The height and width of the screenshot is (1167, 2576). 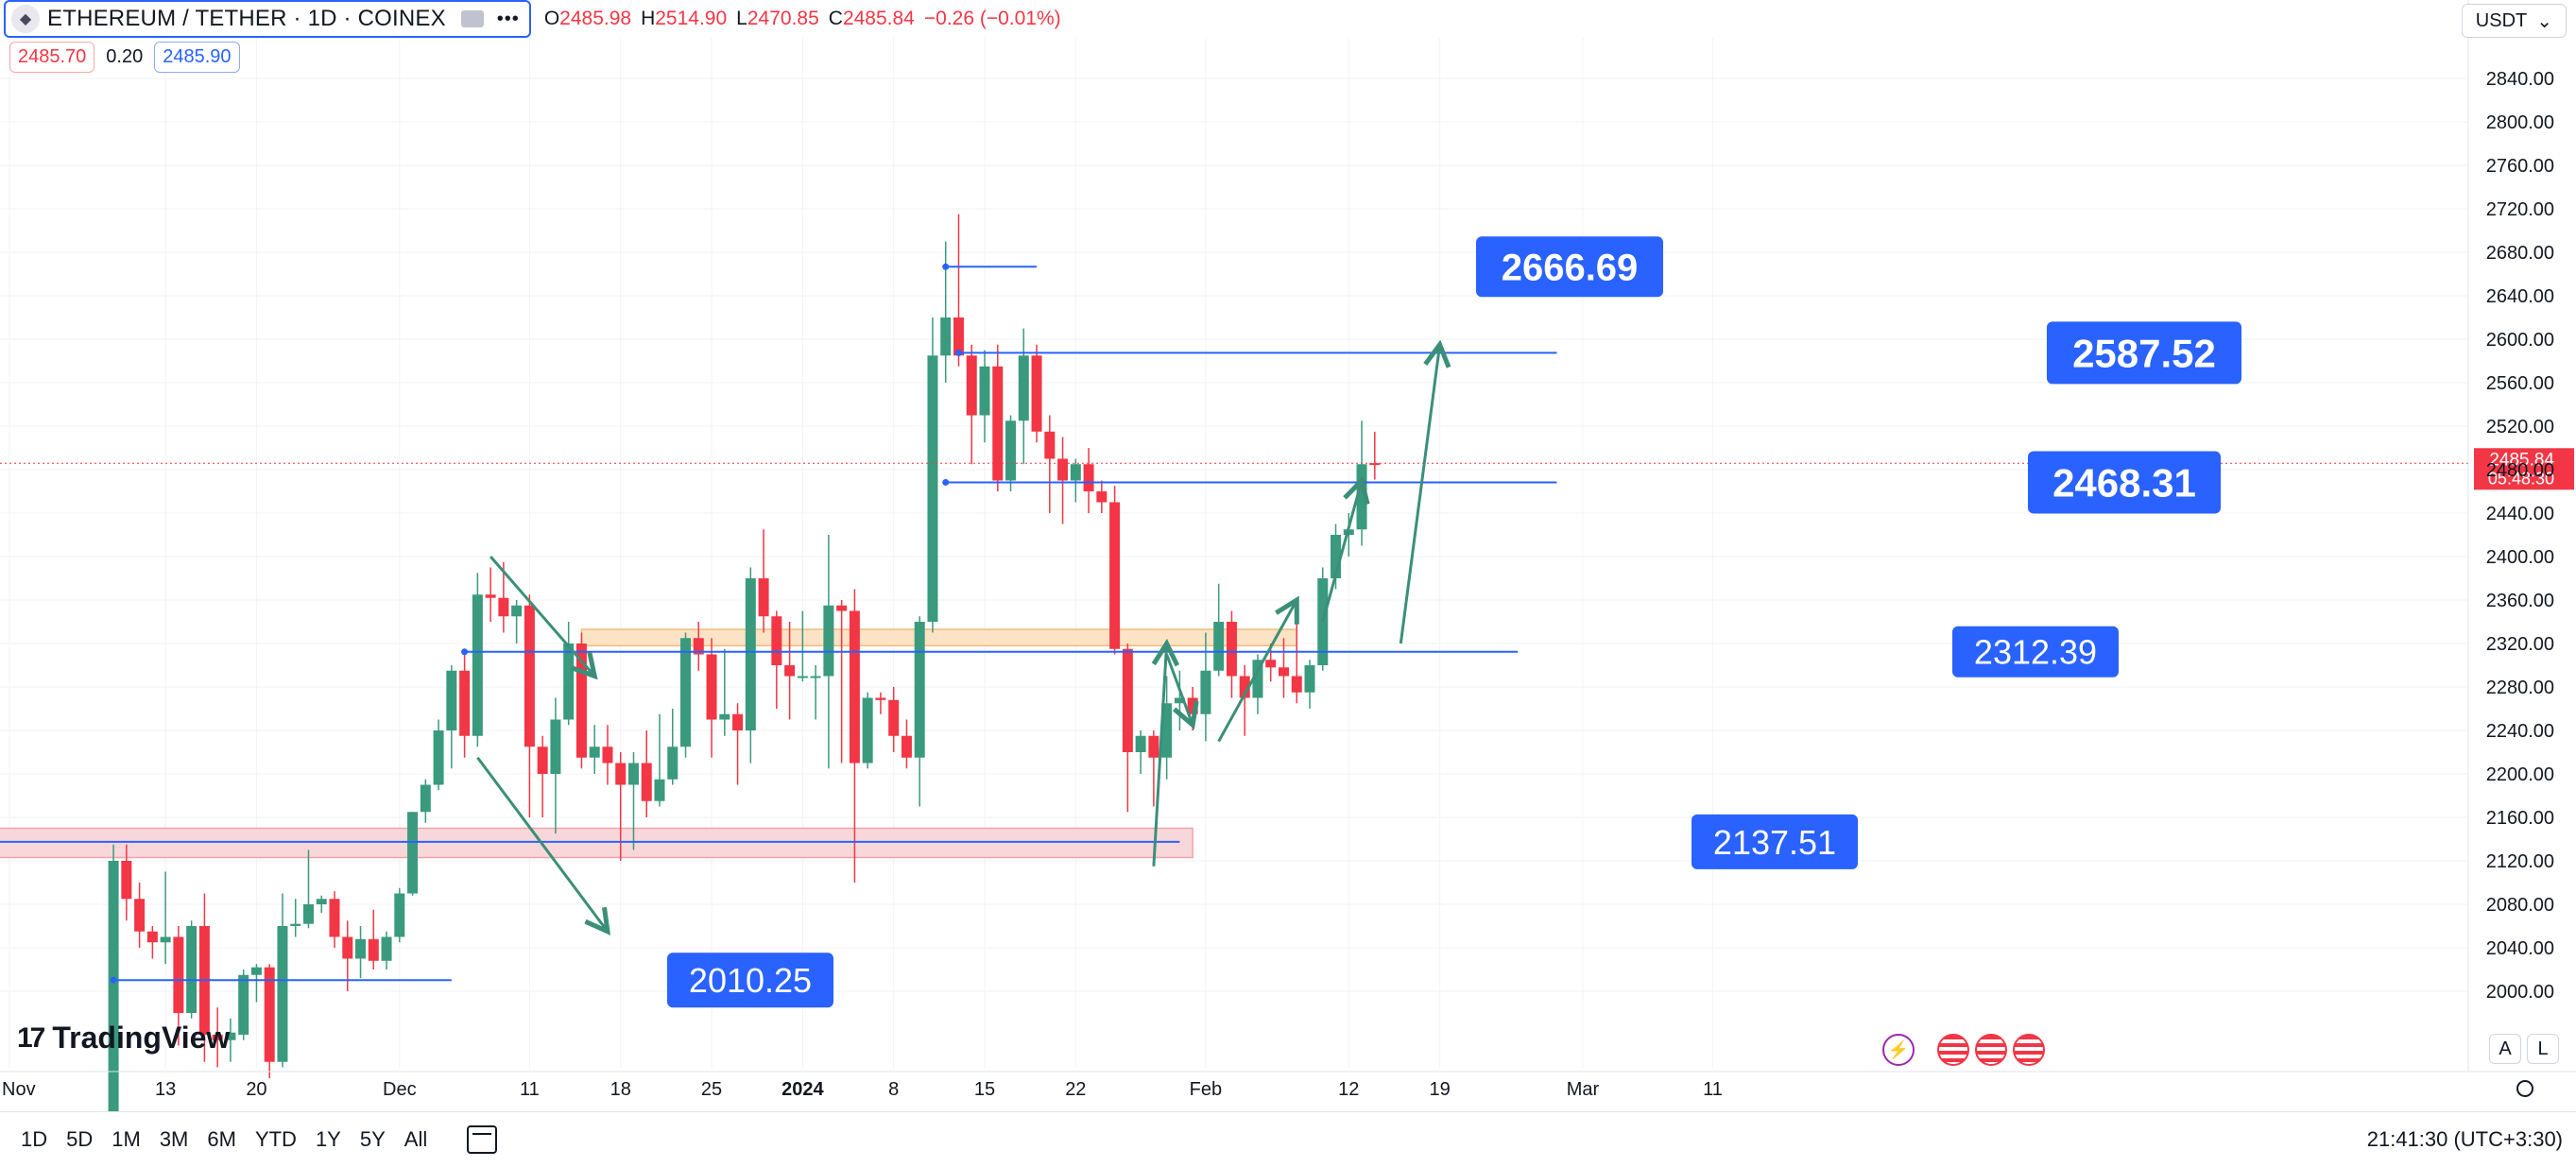 I want to click on y-tick-label: 2840.00, so click(x=2520, y=79).